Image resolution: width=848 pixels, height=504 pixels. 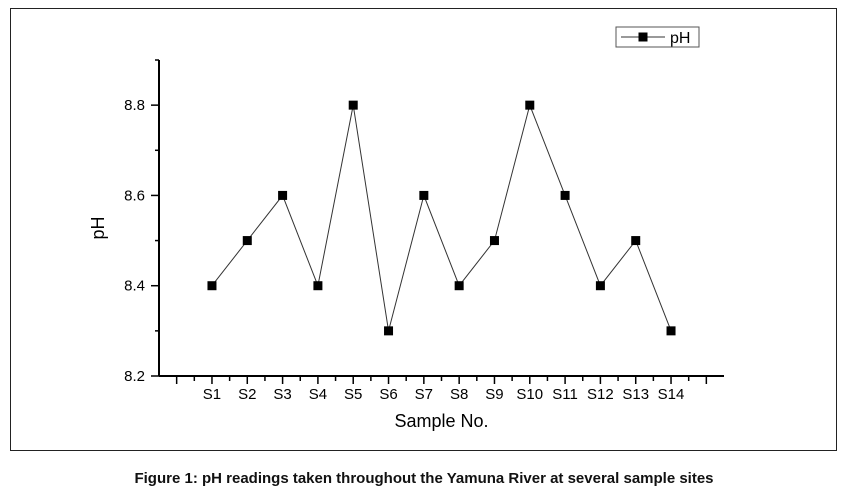 What do you see at coordinates (247, 394) in the screenshot?
I see `x-tick-label: S2` at bounding box center [247, 394].